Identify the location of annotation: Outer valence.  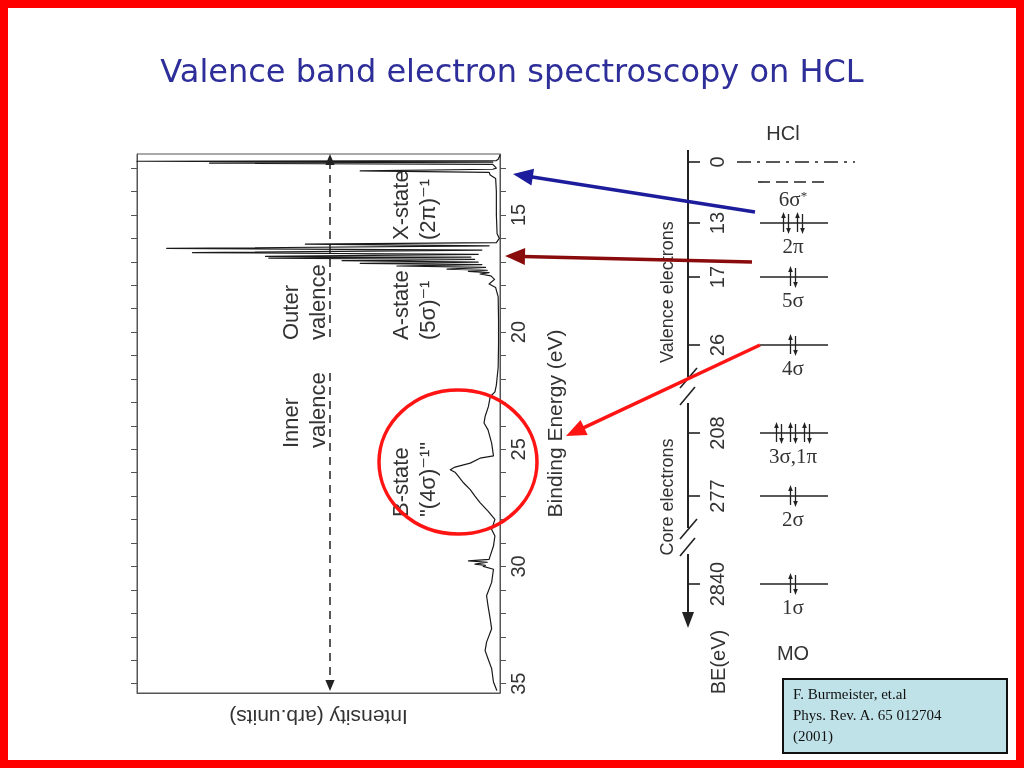
(304, 302).